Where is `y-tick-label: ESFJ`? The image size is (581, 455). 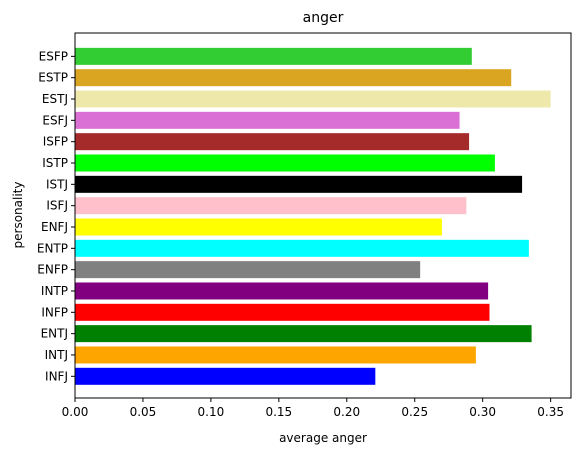 y-tick-label: ESFJ is located at coordinates (55, 120).